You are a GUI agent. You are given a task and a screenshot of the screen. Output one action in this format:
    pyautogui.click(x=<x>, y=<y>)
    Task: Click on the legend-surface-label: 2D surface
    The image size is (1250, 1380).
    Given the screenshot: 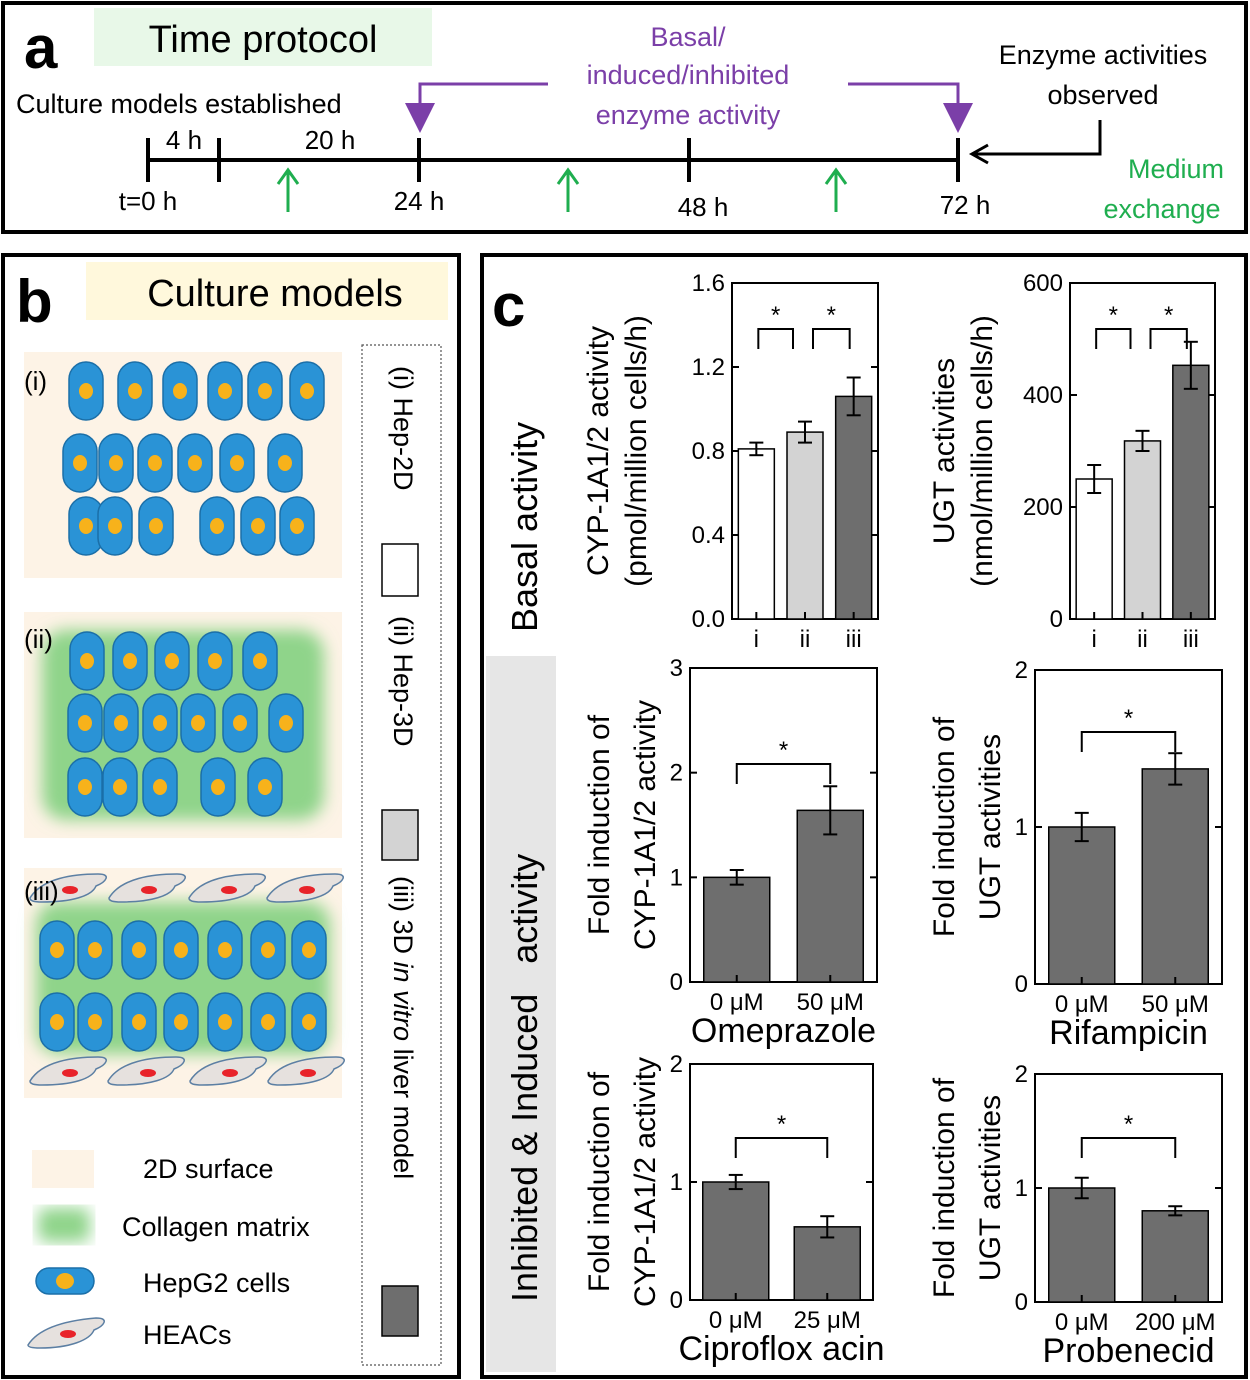 What is the action you would take?
    pyautogui.click(x=208, y=1169)
    